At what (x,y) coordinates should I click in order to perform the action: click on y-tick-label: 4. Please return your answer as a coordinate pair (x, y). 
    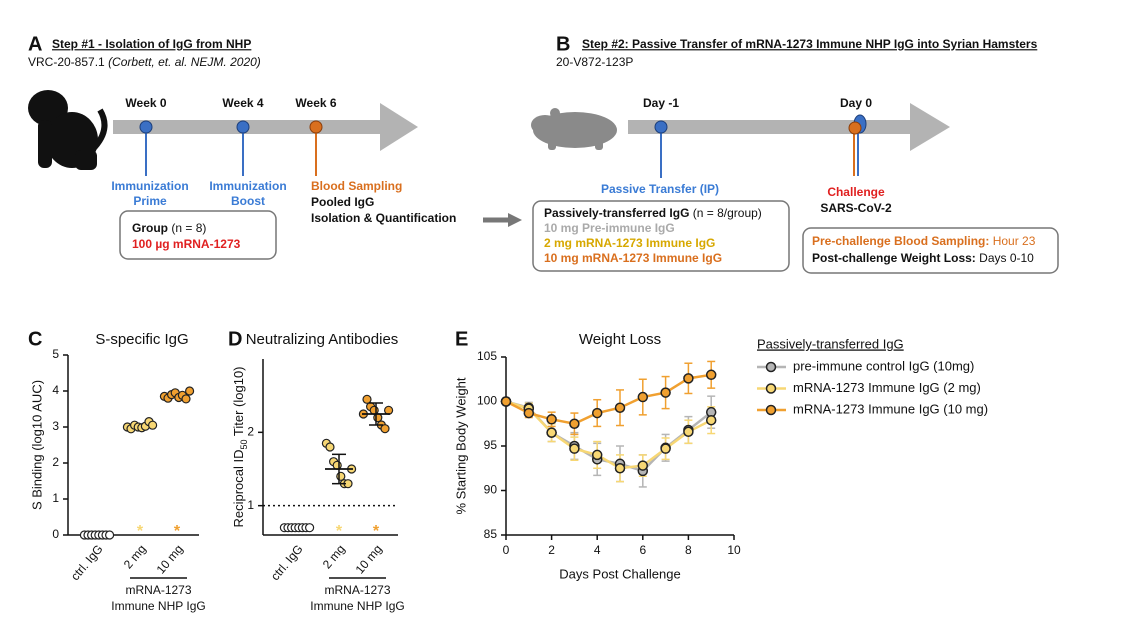
    Looking at the image, I should click on (55, 390).